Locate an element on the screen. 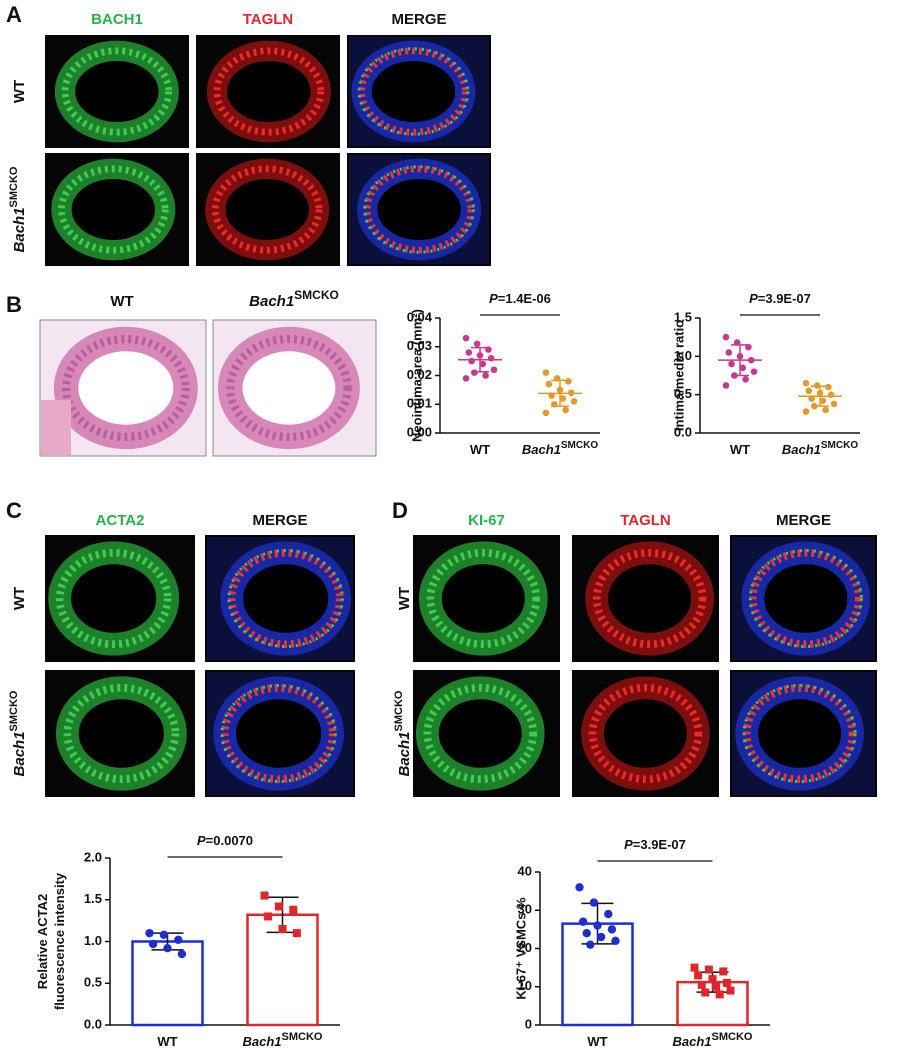 The height and width of the screenshot is (1055, 900). y-axis-label: fluorescence intensity is located at coordinates (59, 941).